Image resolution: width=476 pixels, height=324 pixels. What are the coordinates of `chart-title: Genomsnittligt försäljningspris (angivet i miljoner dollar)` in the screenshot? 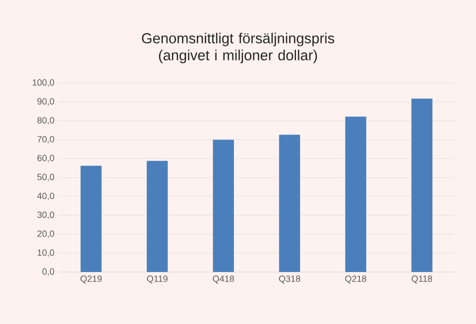 It's located at (238, 48).